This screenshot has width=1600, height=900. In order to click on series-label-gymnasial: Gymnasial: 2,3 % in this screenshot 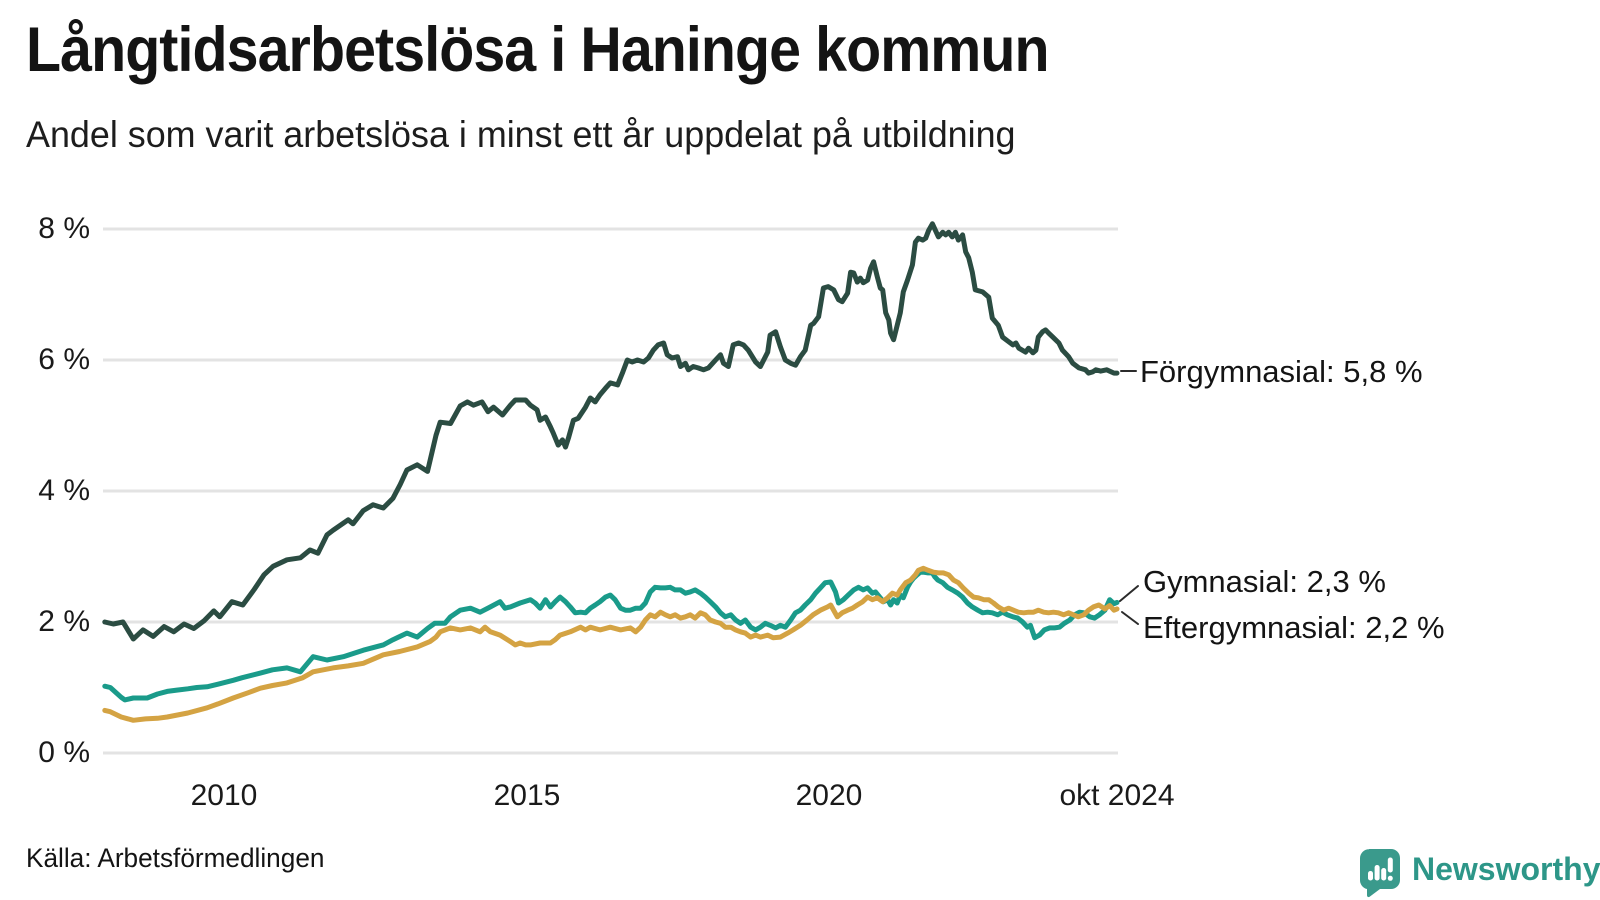, I will do `click(1264, 581)`.